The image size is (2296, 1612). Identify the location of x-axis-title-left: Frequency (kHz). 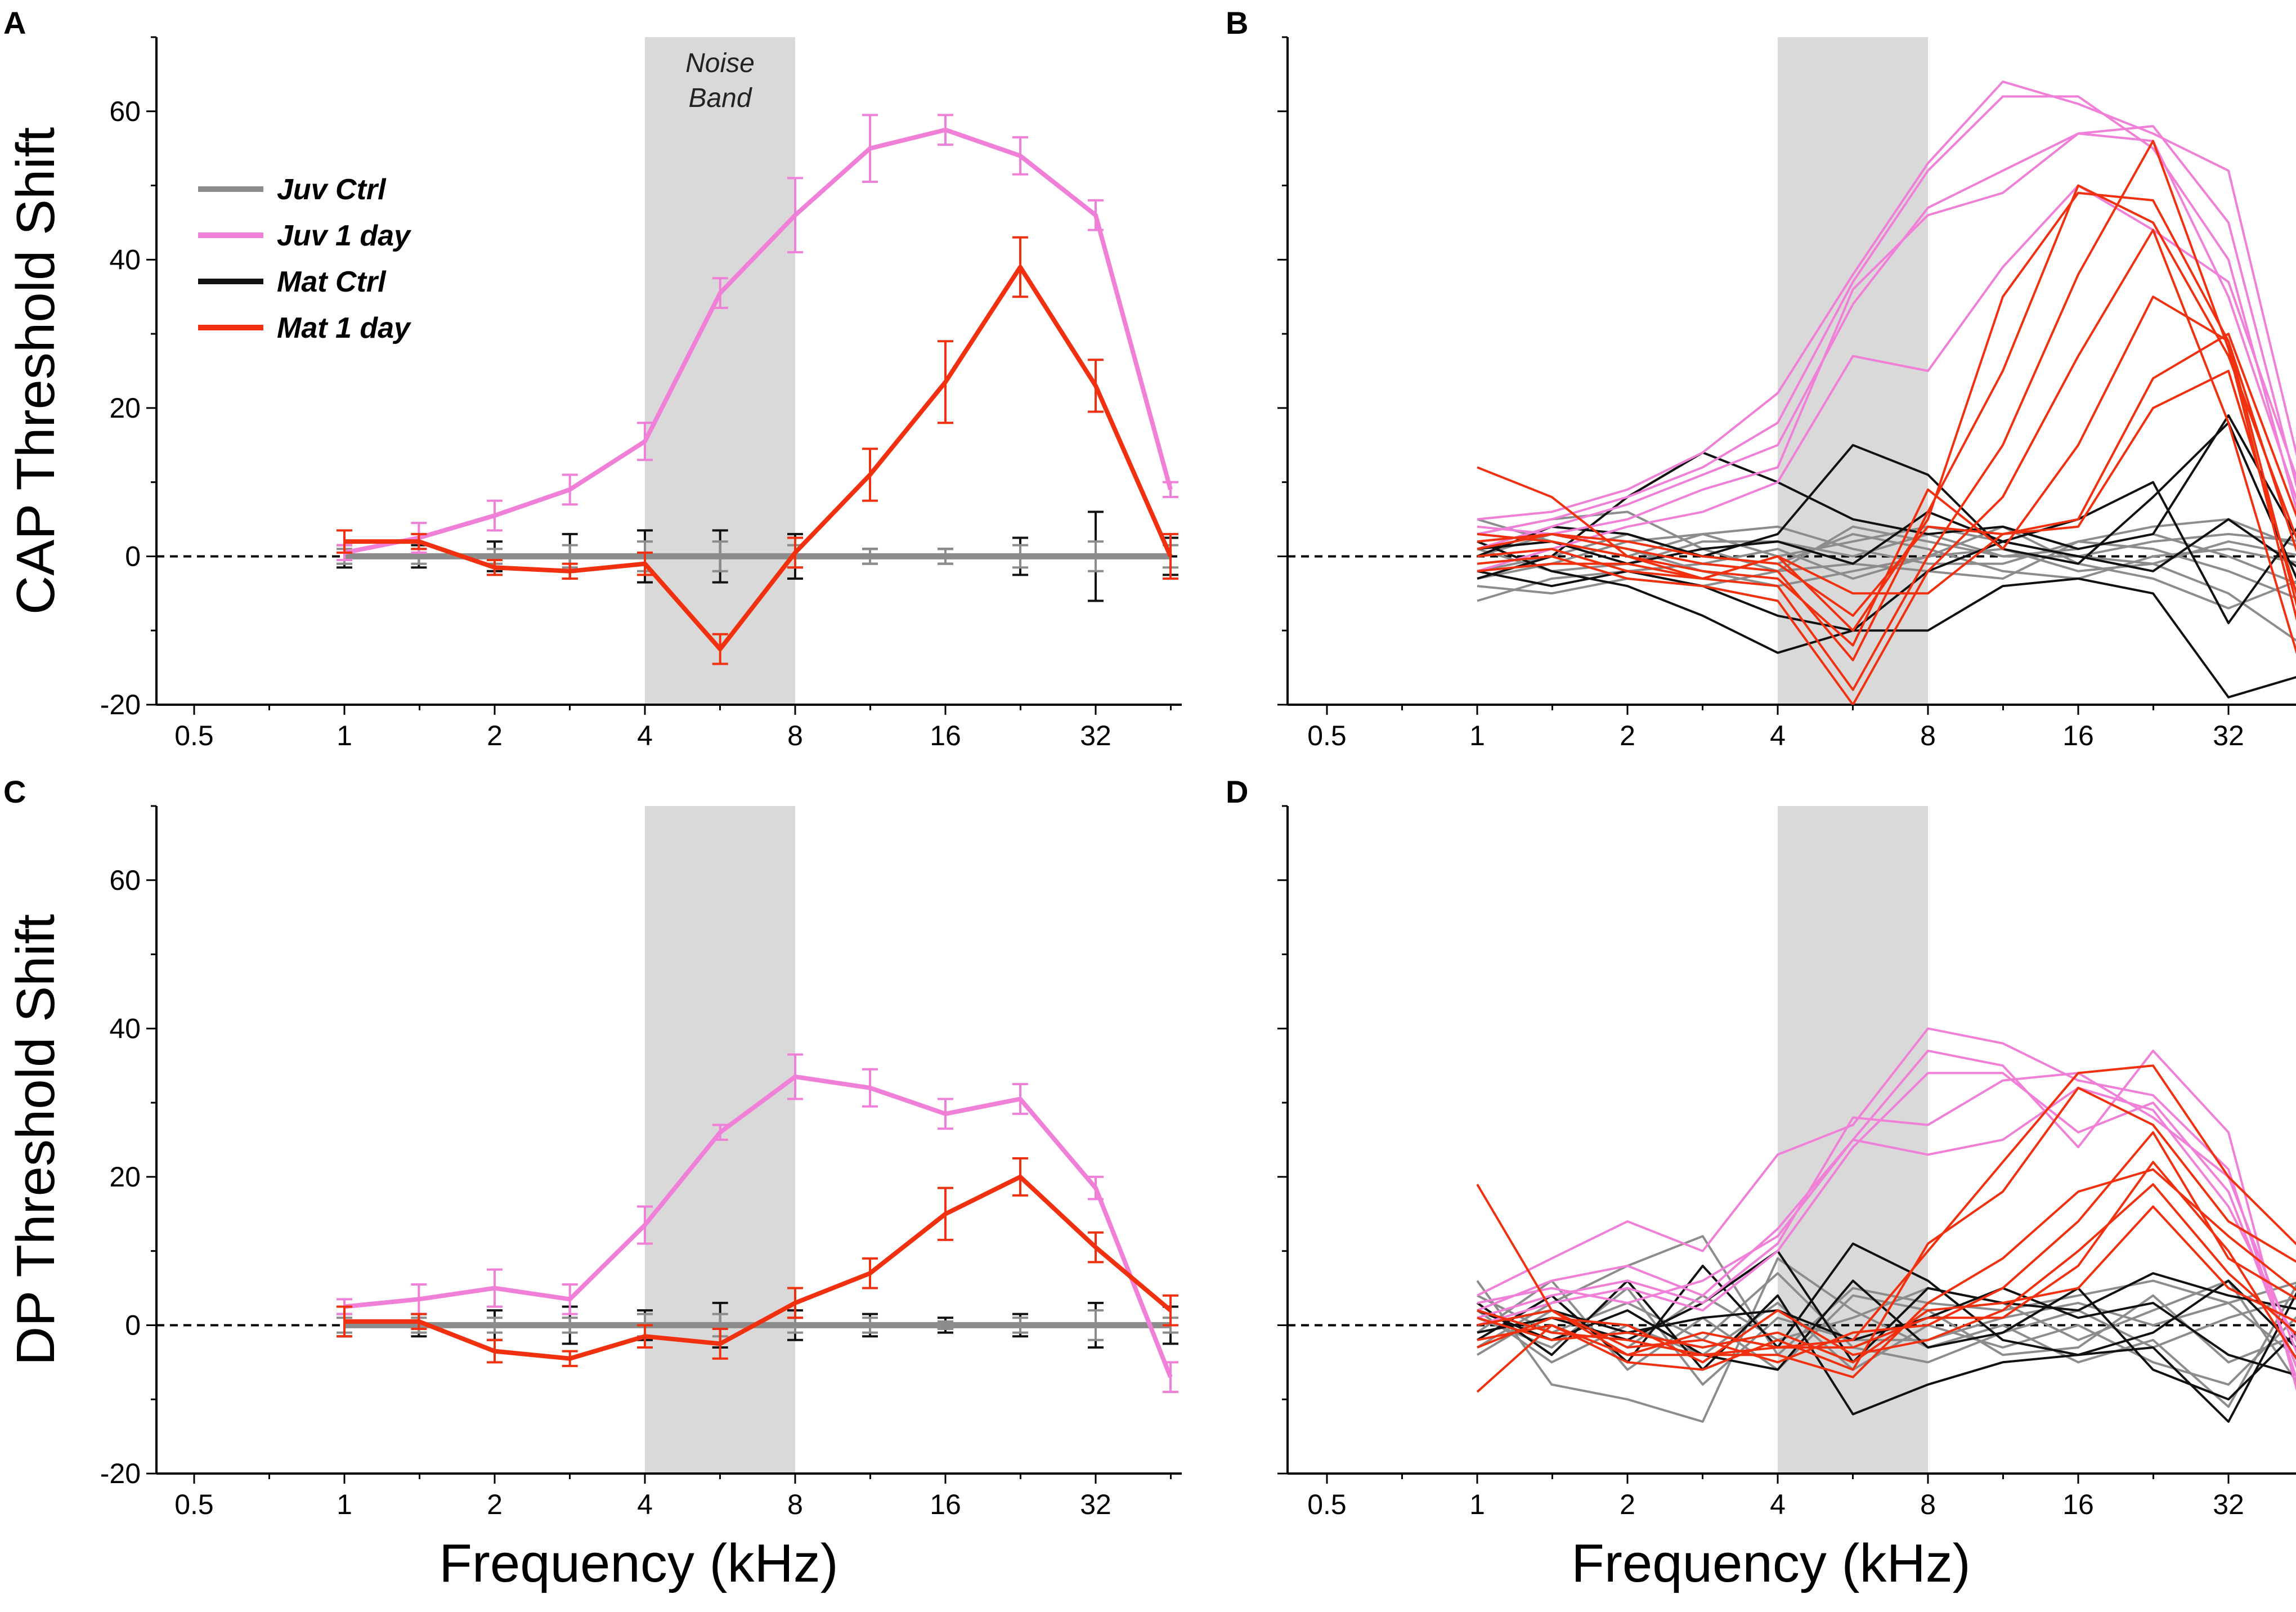
(638, 1563).